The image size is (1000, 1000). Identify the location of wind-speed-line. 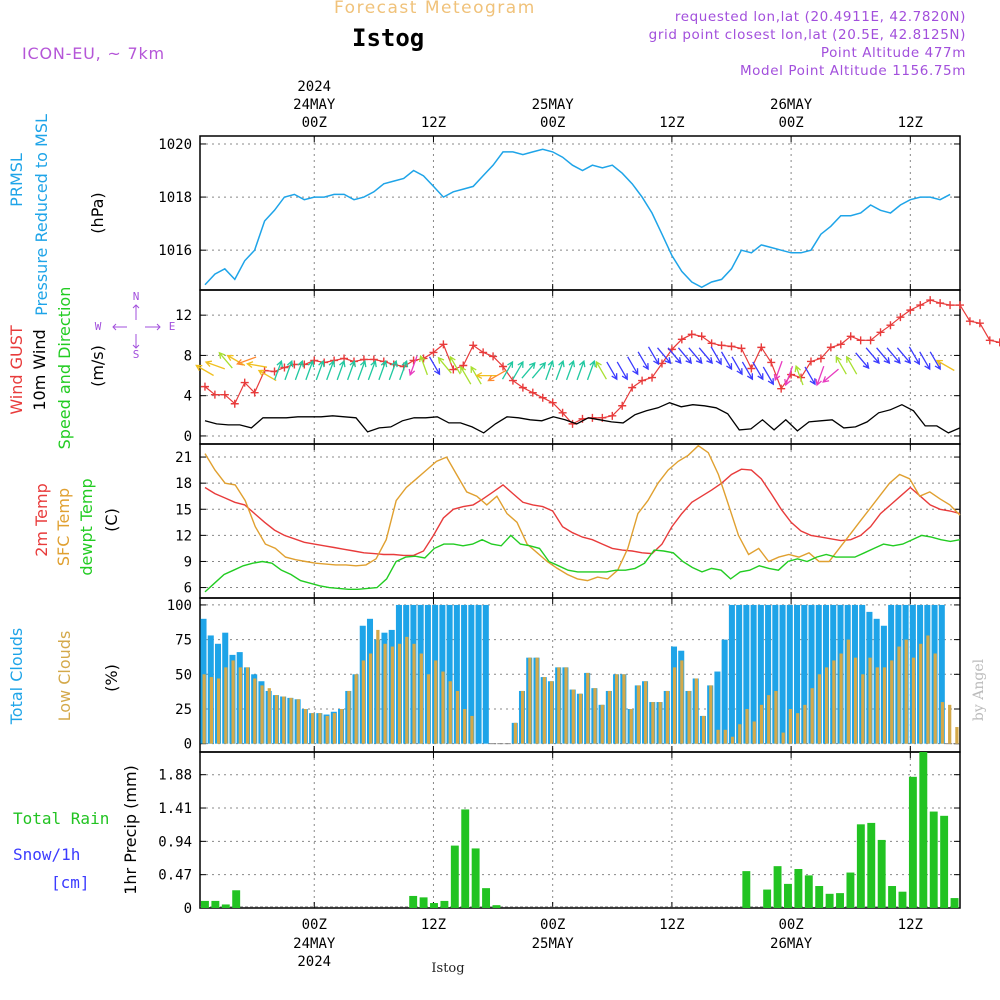
(582, 418).